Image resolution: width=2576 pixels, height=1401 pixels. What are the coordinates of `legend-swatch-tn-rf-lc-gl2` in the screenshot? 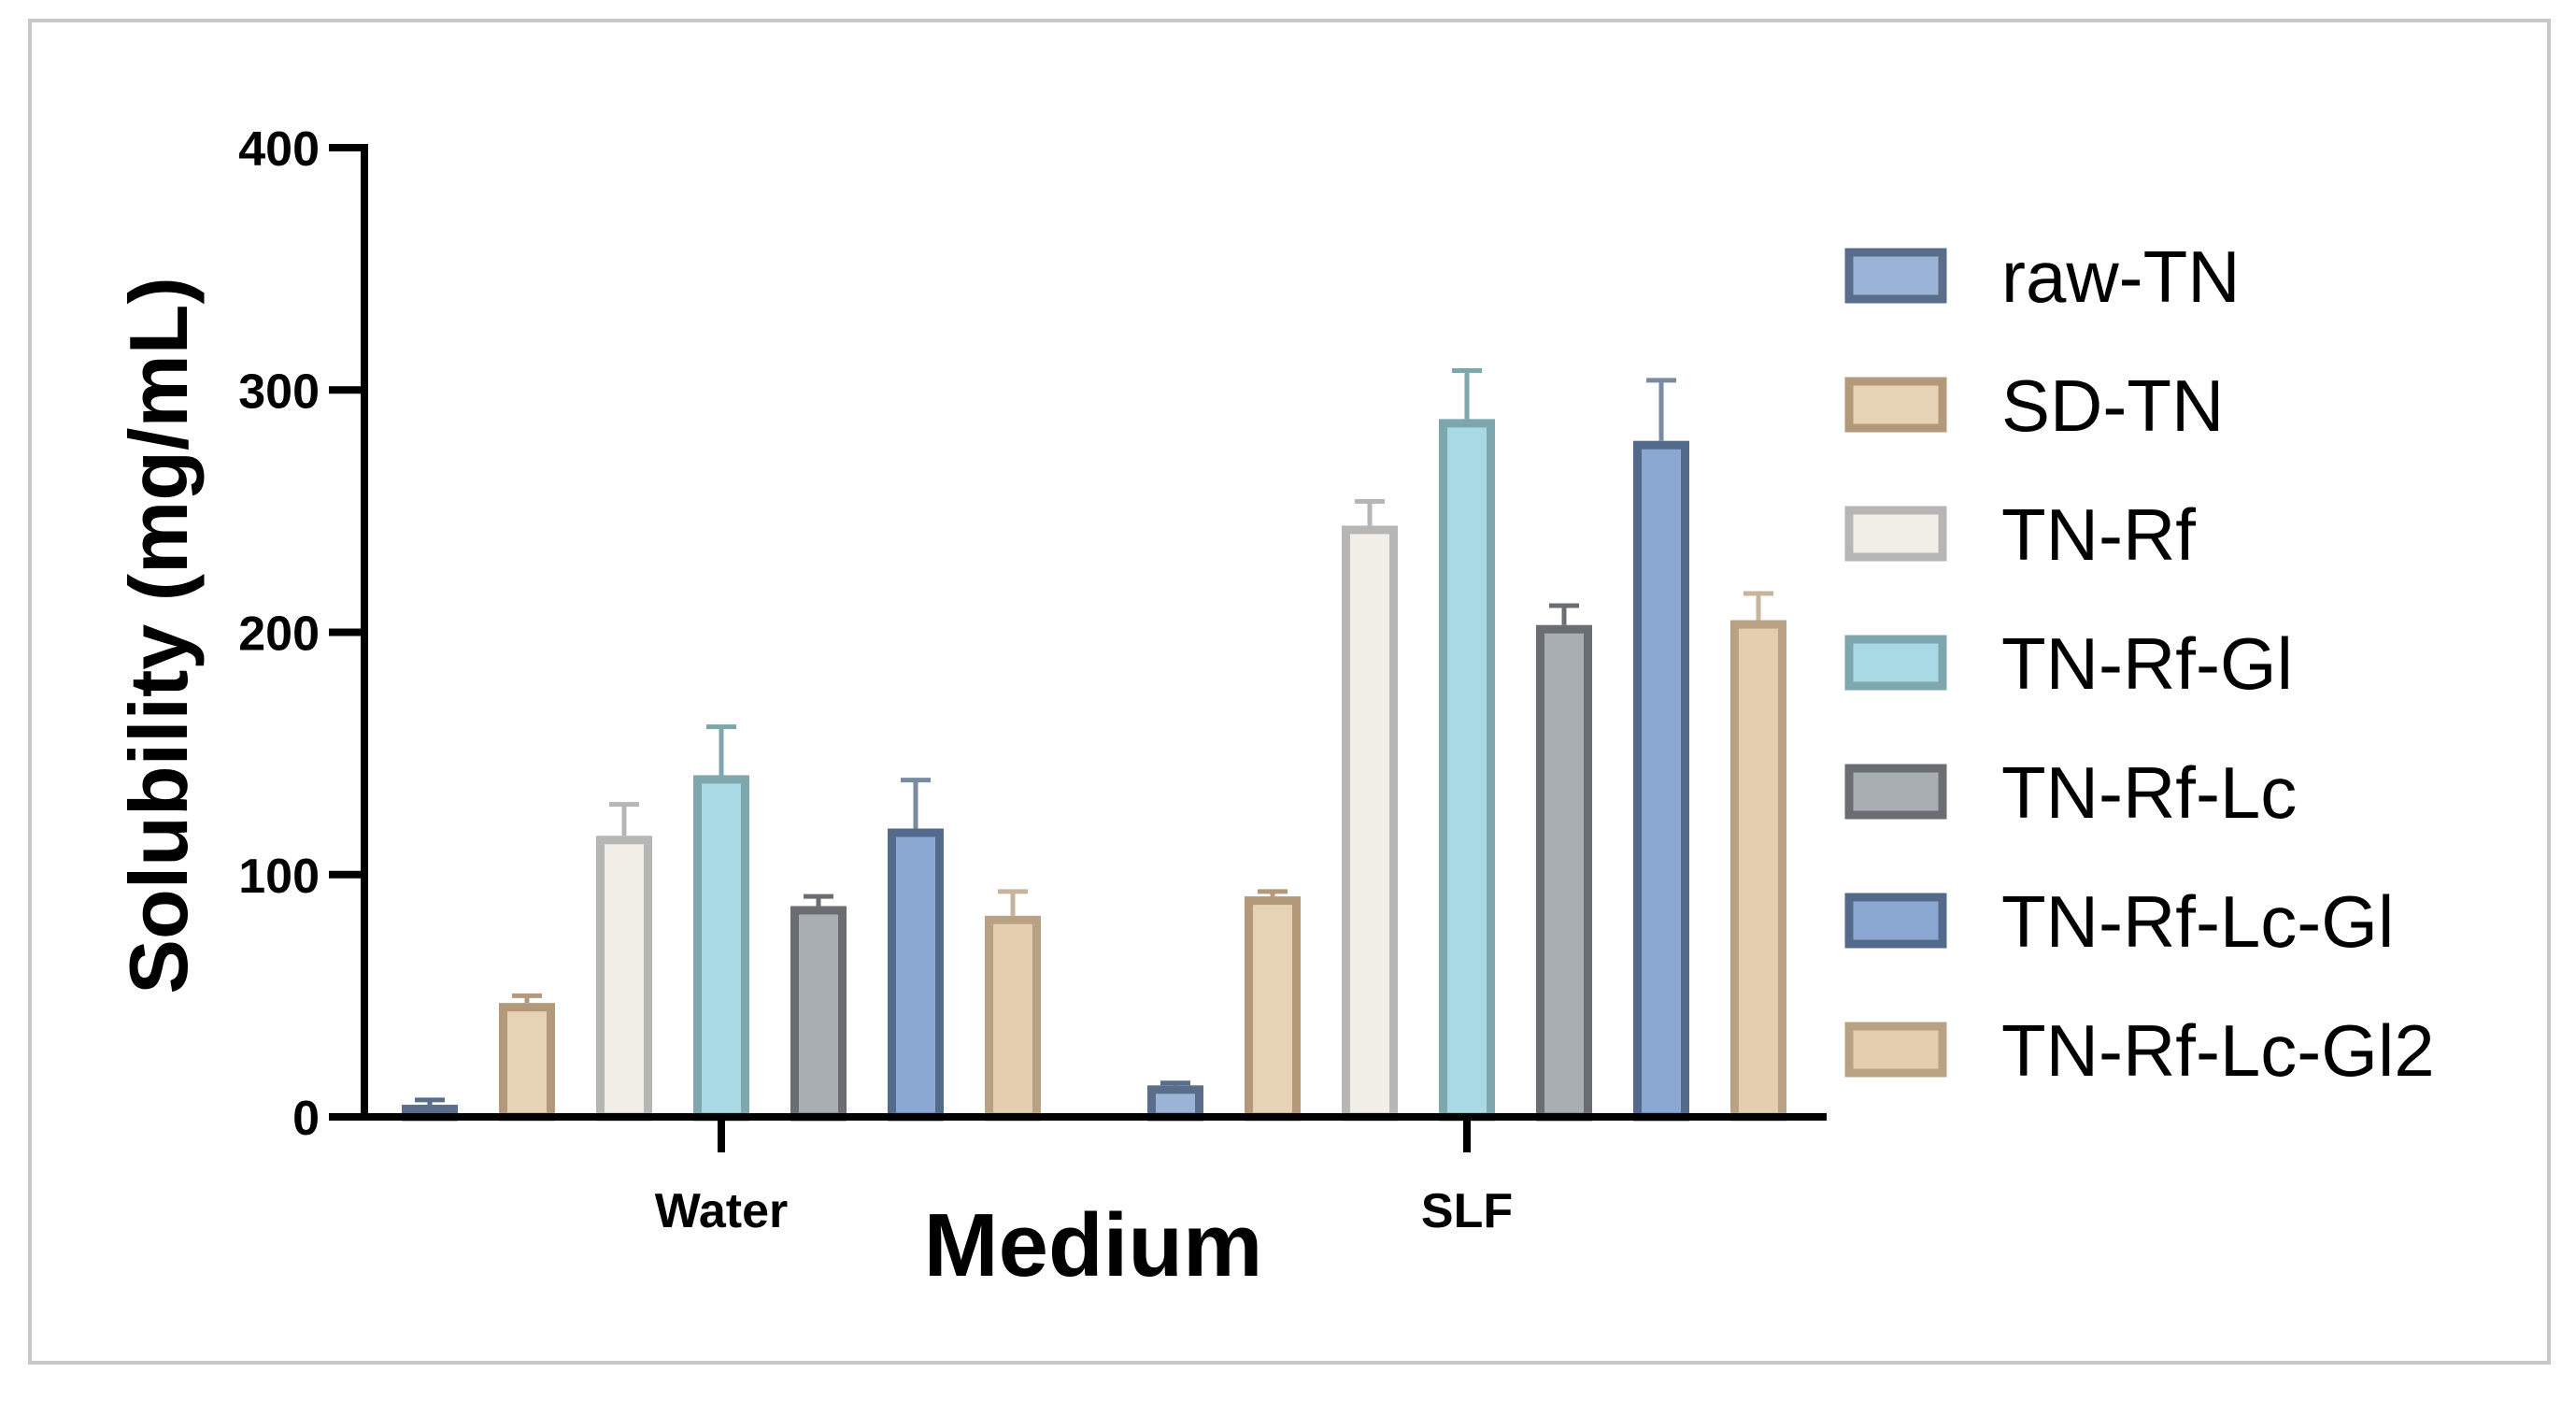 It's located at (1896, 1050).